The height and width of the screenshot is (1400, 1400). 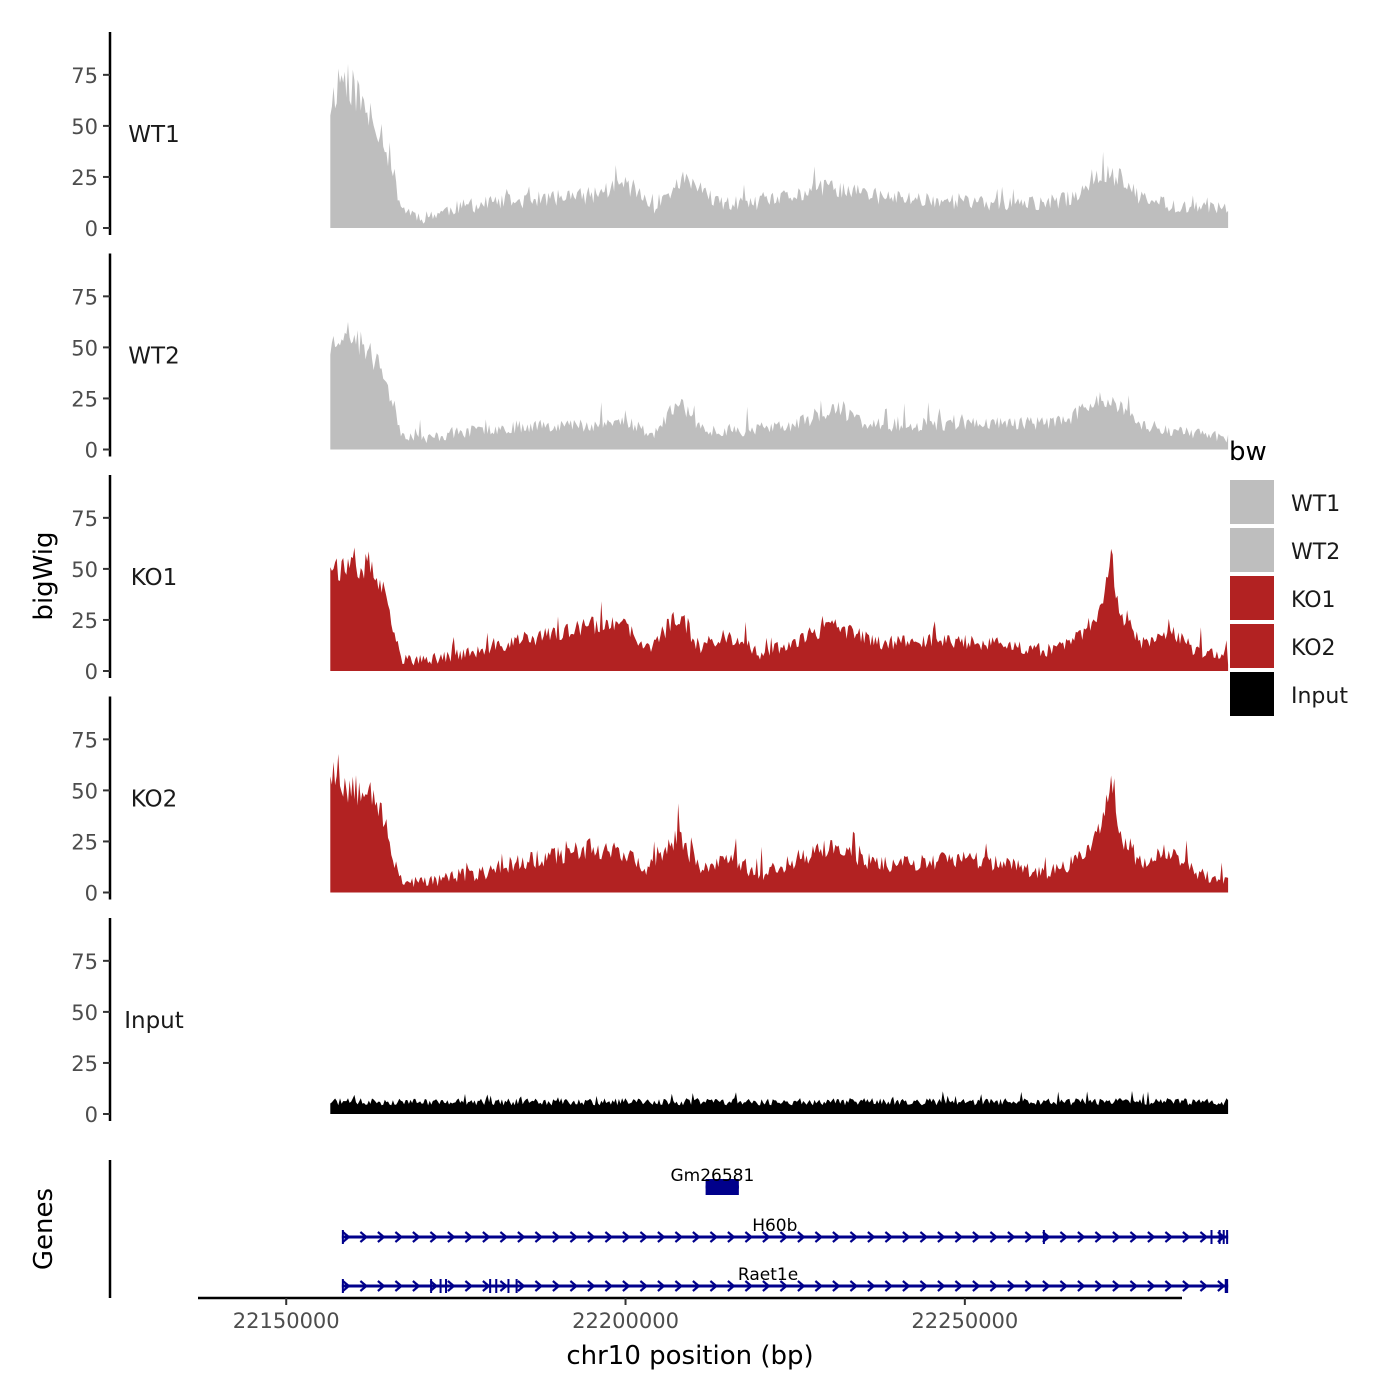 I want to click on legend-swatch-input, so click(x=1252, y=694).